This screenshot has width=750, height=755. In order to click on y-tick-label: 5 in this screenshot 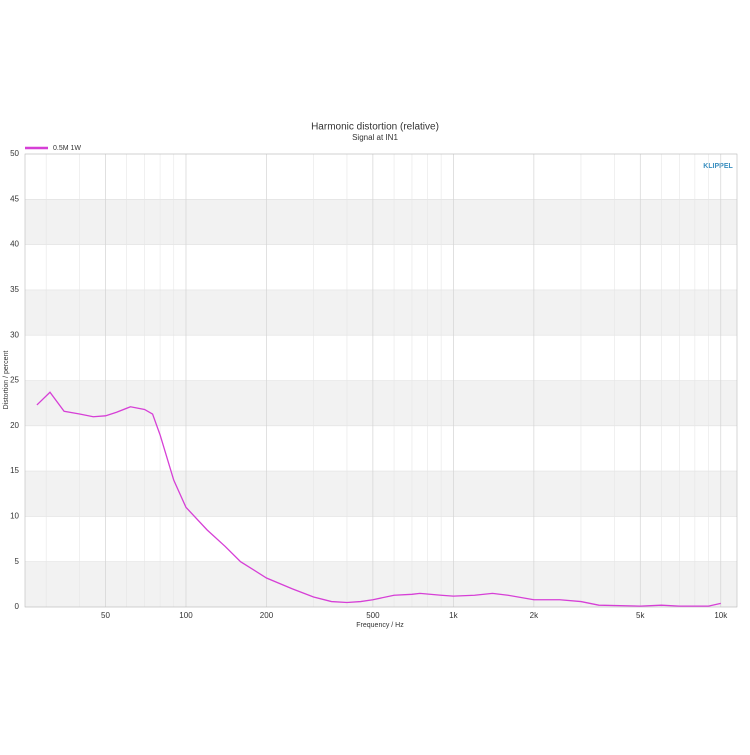, I will do `click(17, 561)`.